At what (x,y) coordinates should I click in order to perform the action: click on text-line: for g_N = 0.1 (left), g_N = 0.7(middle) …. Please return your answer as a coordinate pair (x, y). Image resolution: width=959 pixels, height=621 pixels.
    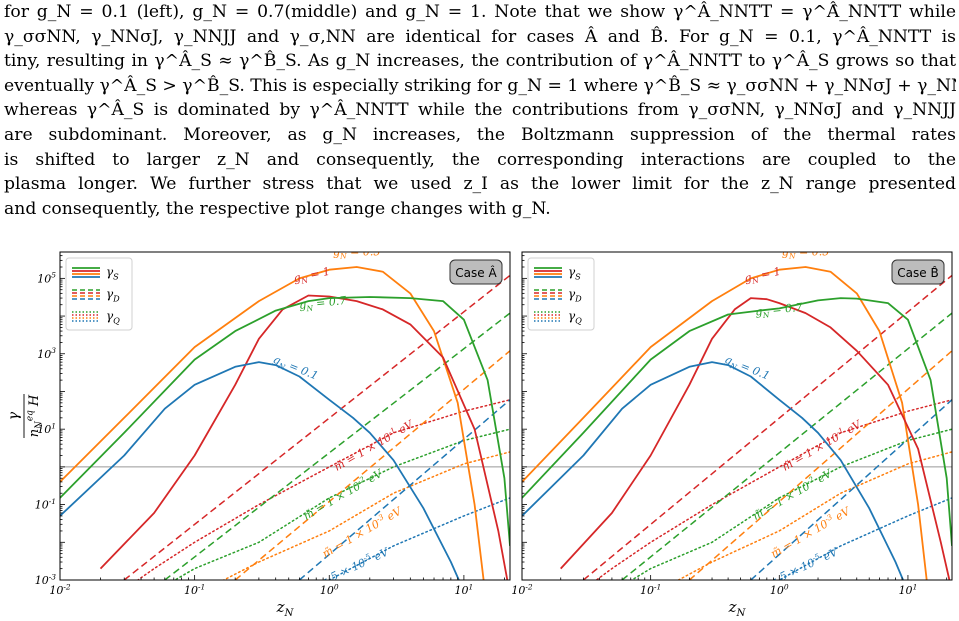
    Looking at the image, I should click on (480, 12).